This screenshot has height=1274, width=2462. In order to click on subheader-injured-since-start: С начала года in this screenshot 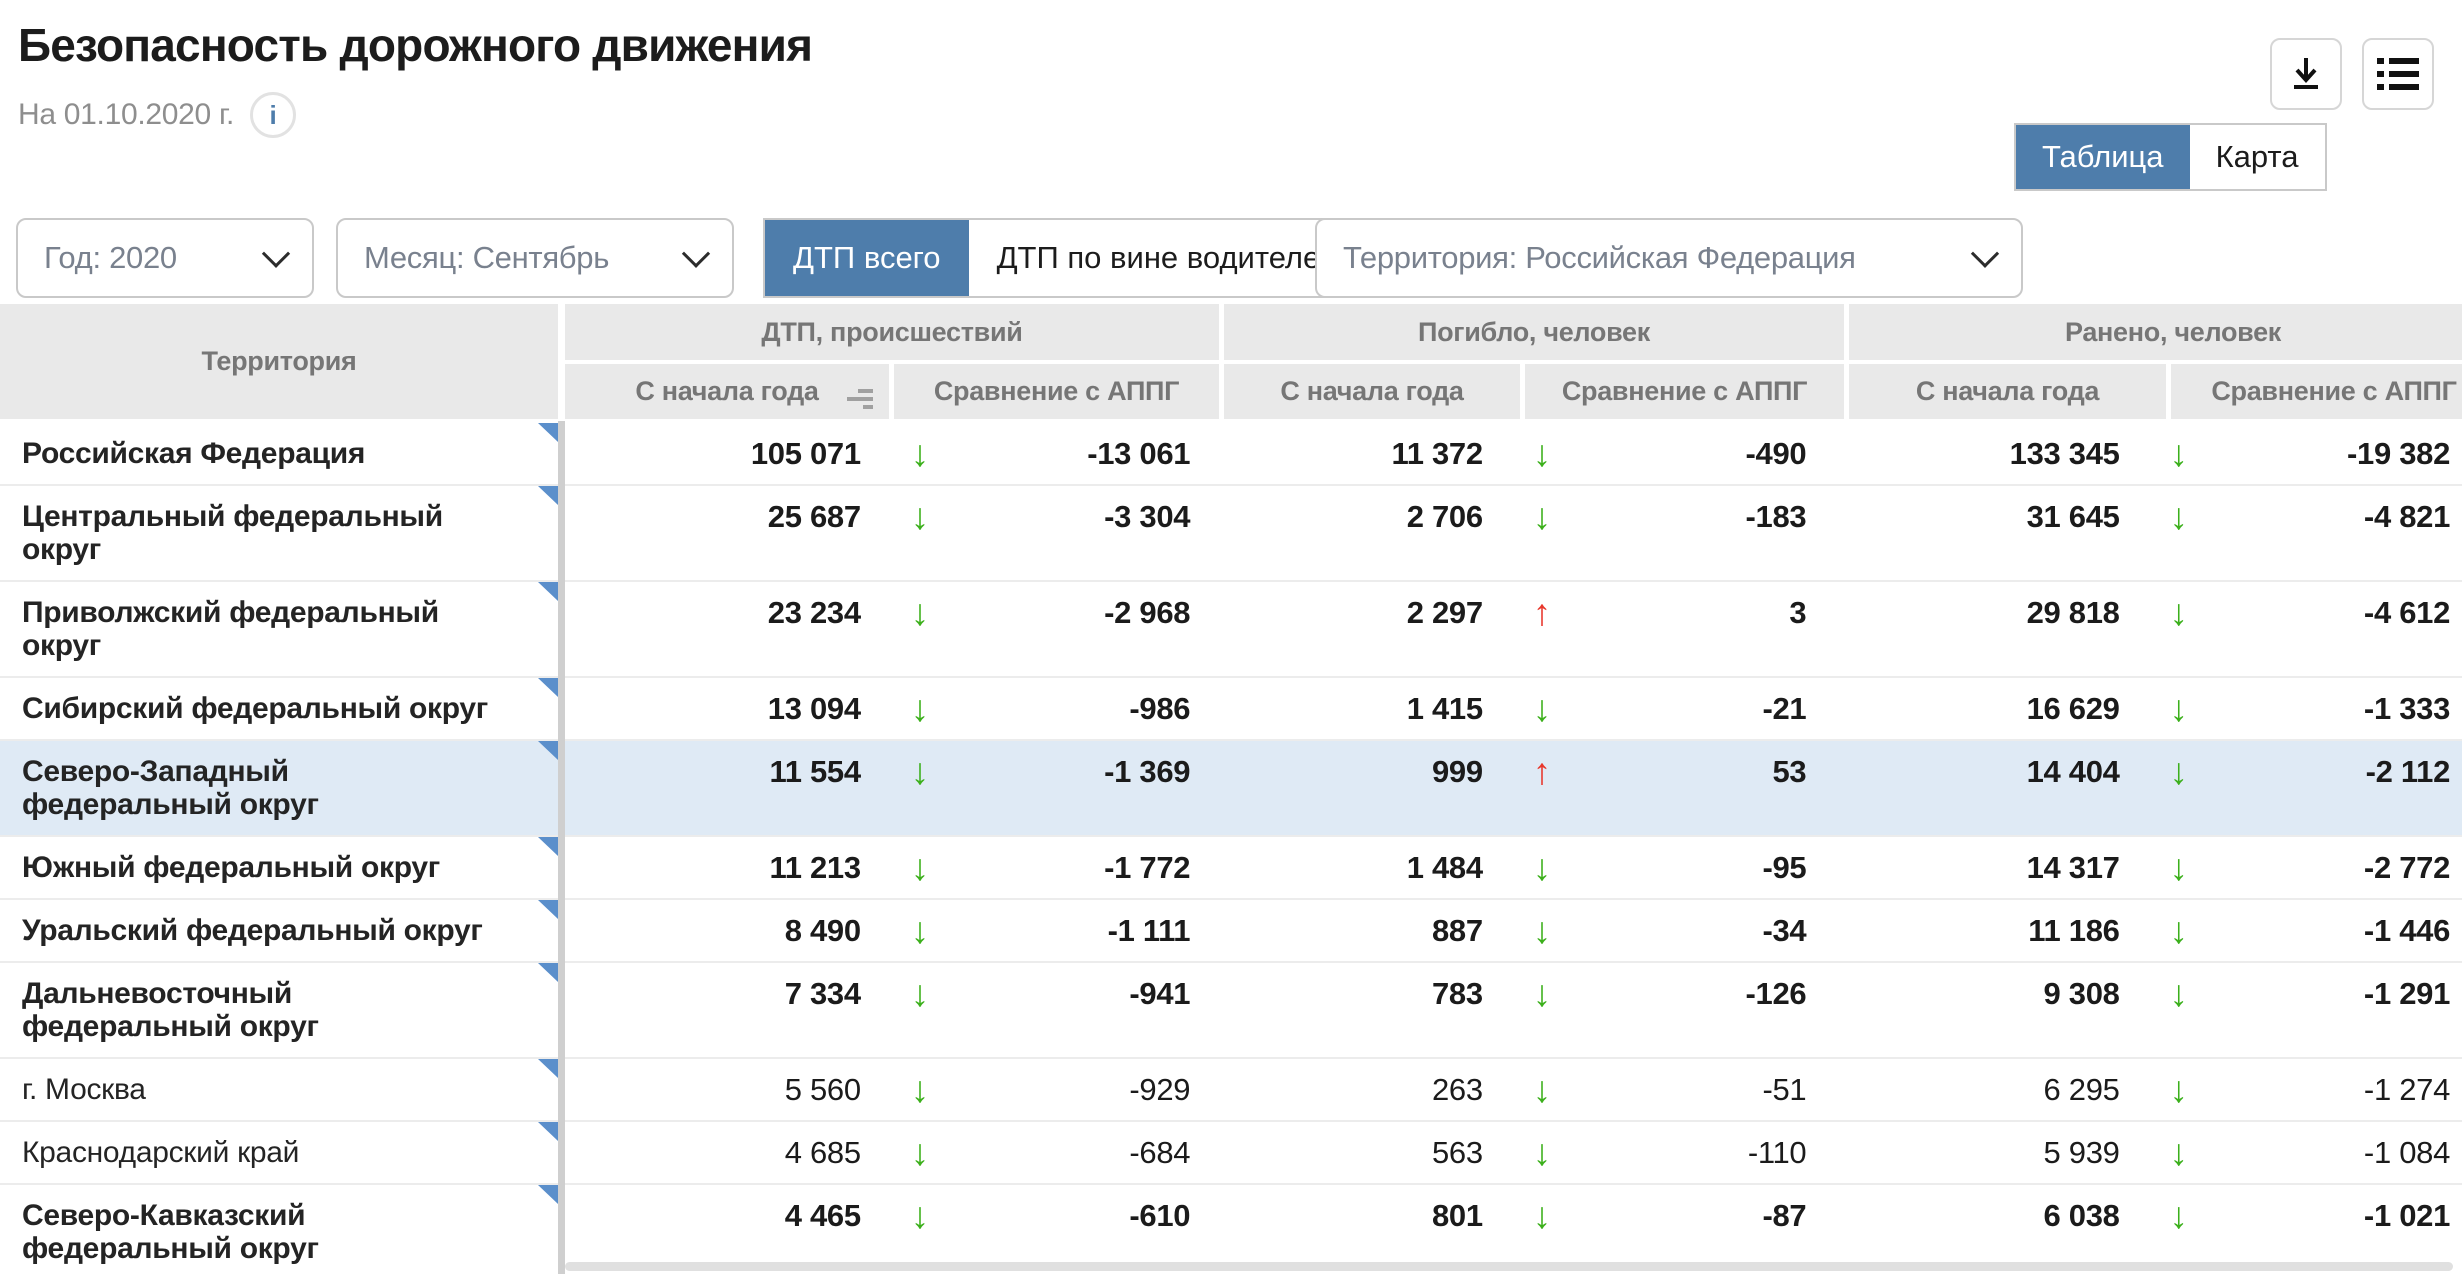, I will do `click(2007, 391)`.